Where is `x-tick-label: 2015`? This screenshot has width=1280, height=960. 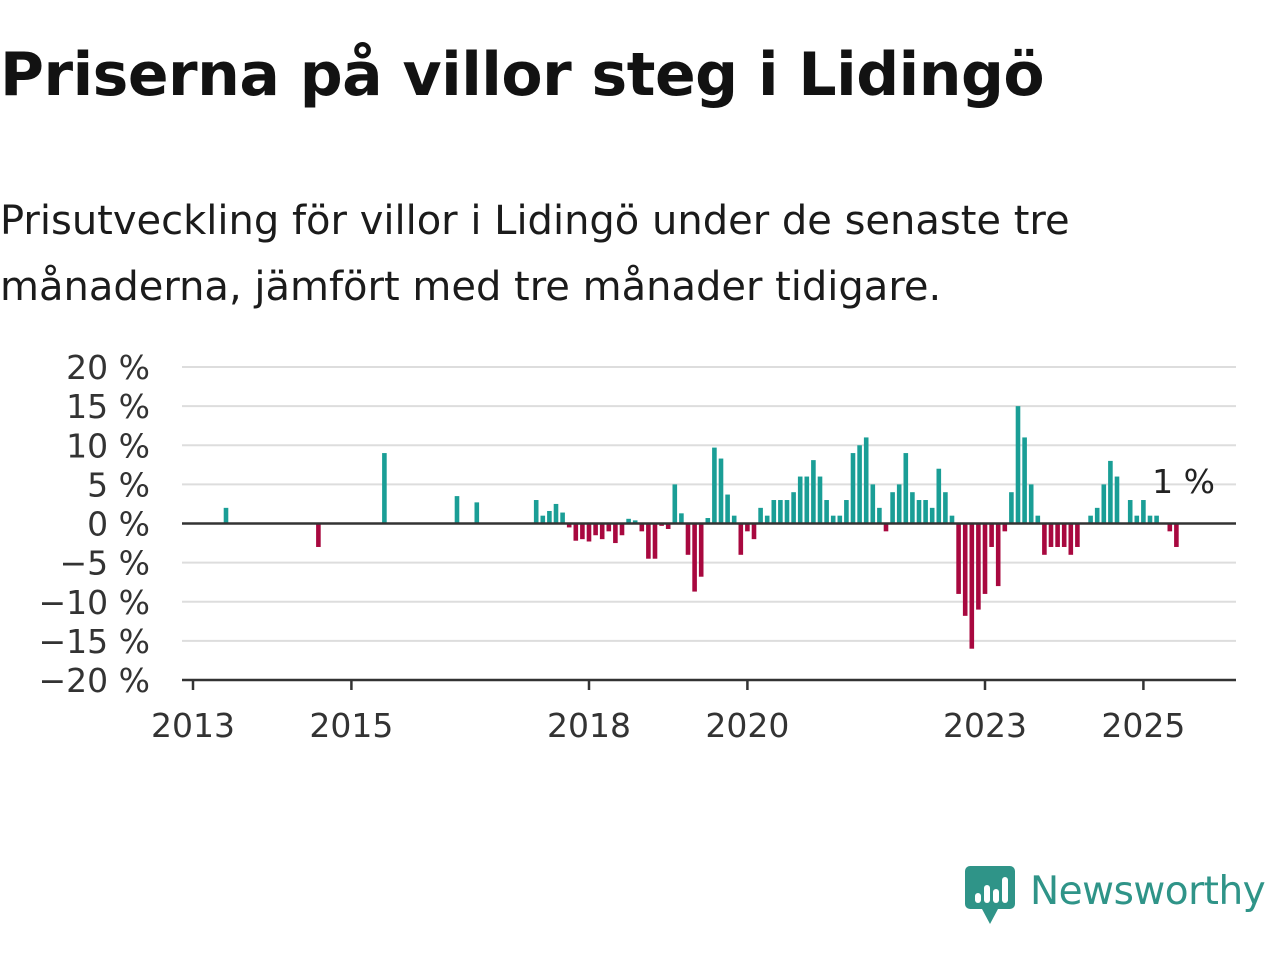 x-tick-label: 2015 is located at coordinates (351, 725).